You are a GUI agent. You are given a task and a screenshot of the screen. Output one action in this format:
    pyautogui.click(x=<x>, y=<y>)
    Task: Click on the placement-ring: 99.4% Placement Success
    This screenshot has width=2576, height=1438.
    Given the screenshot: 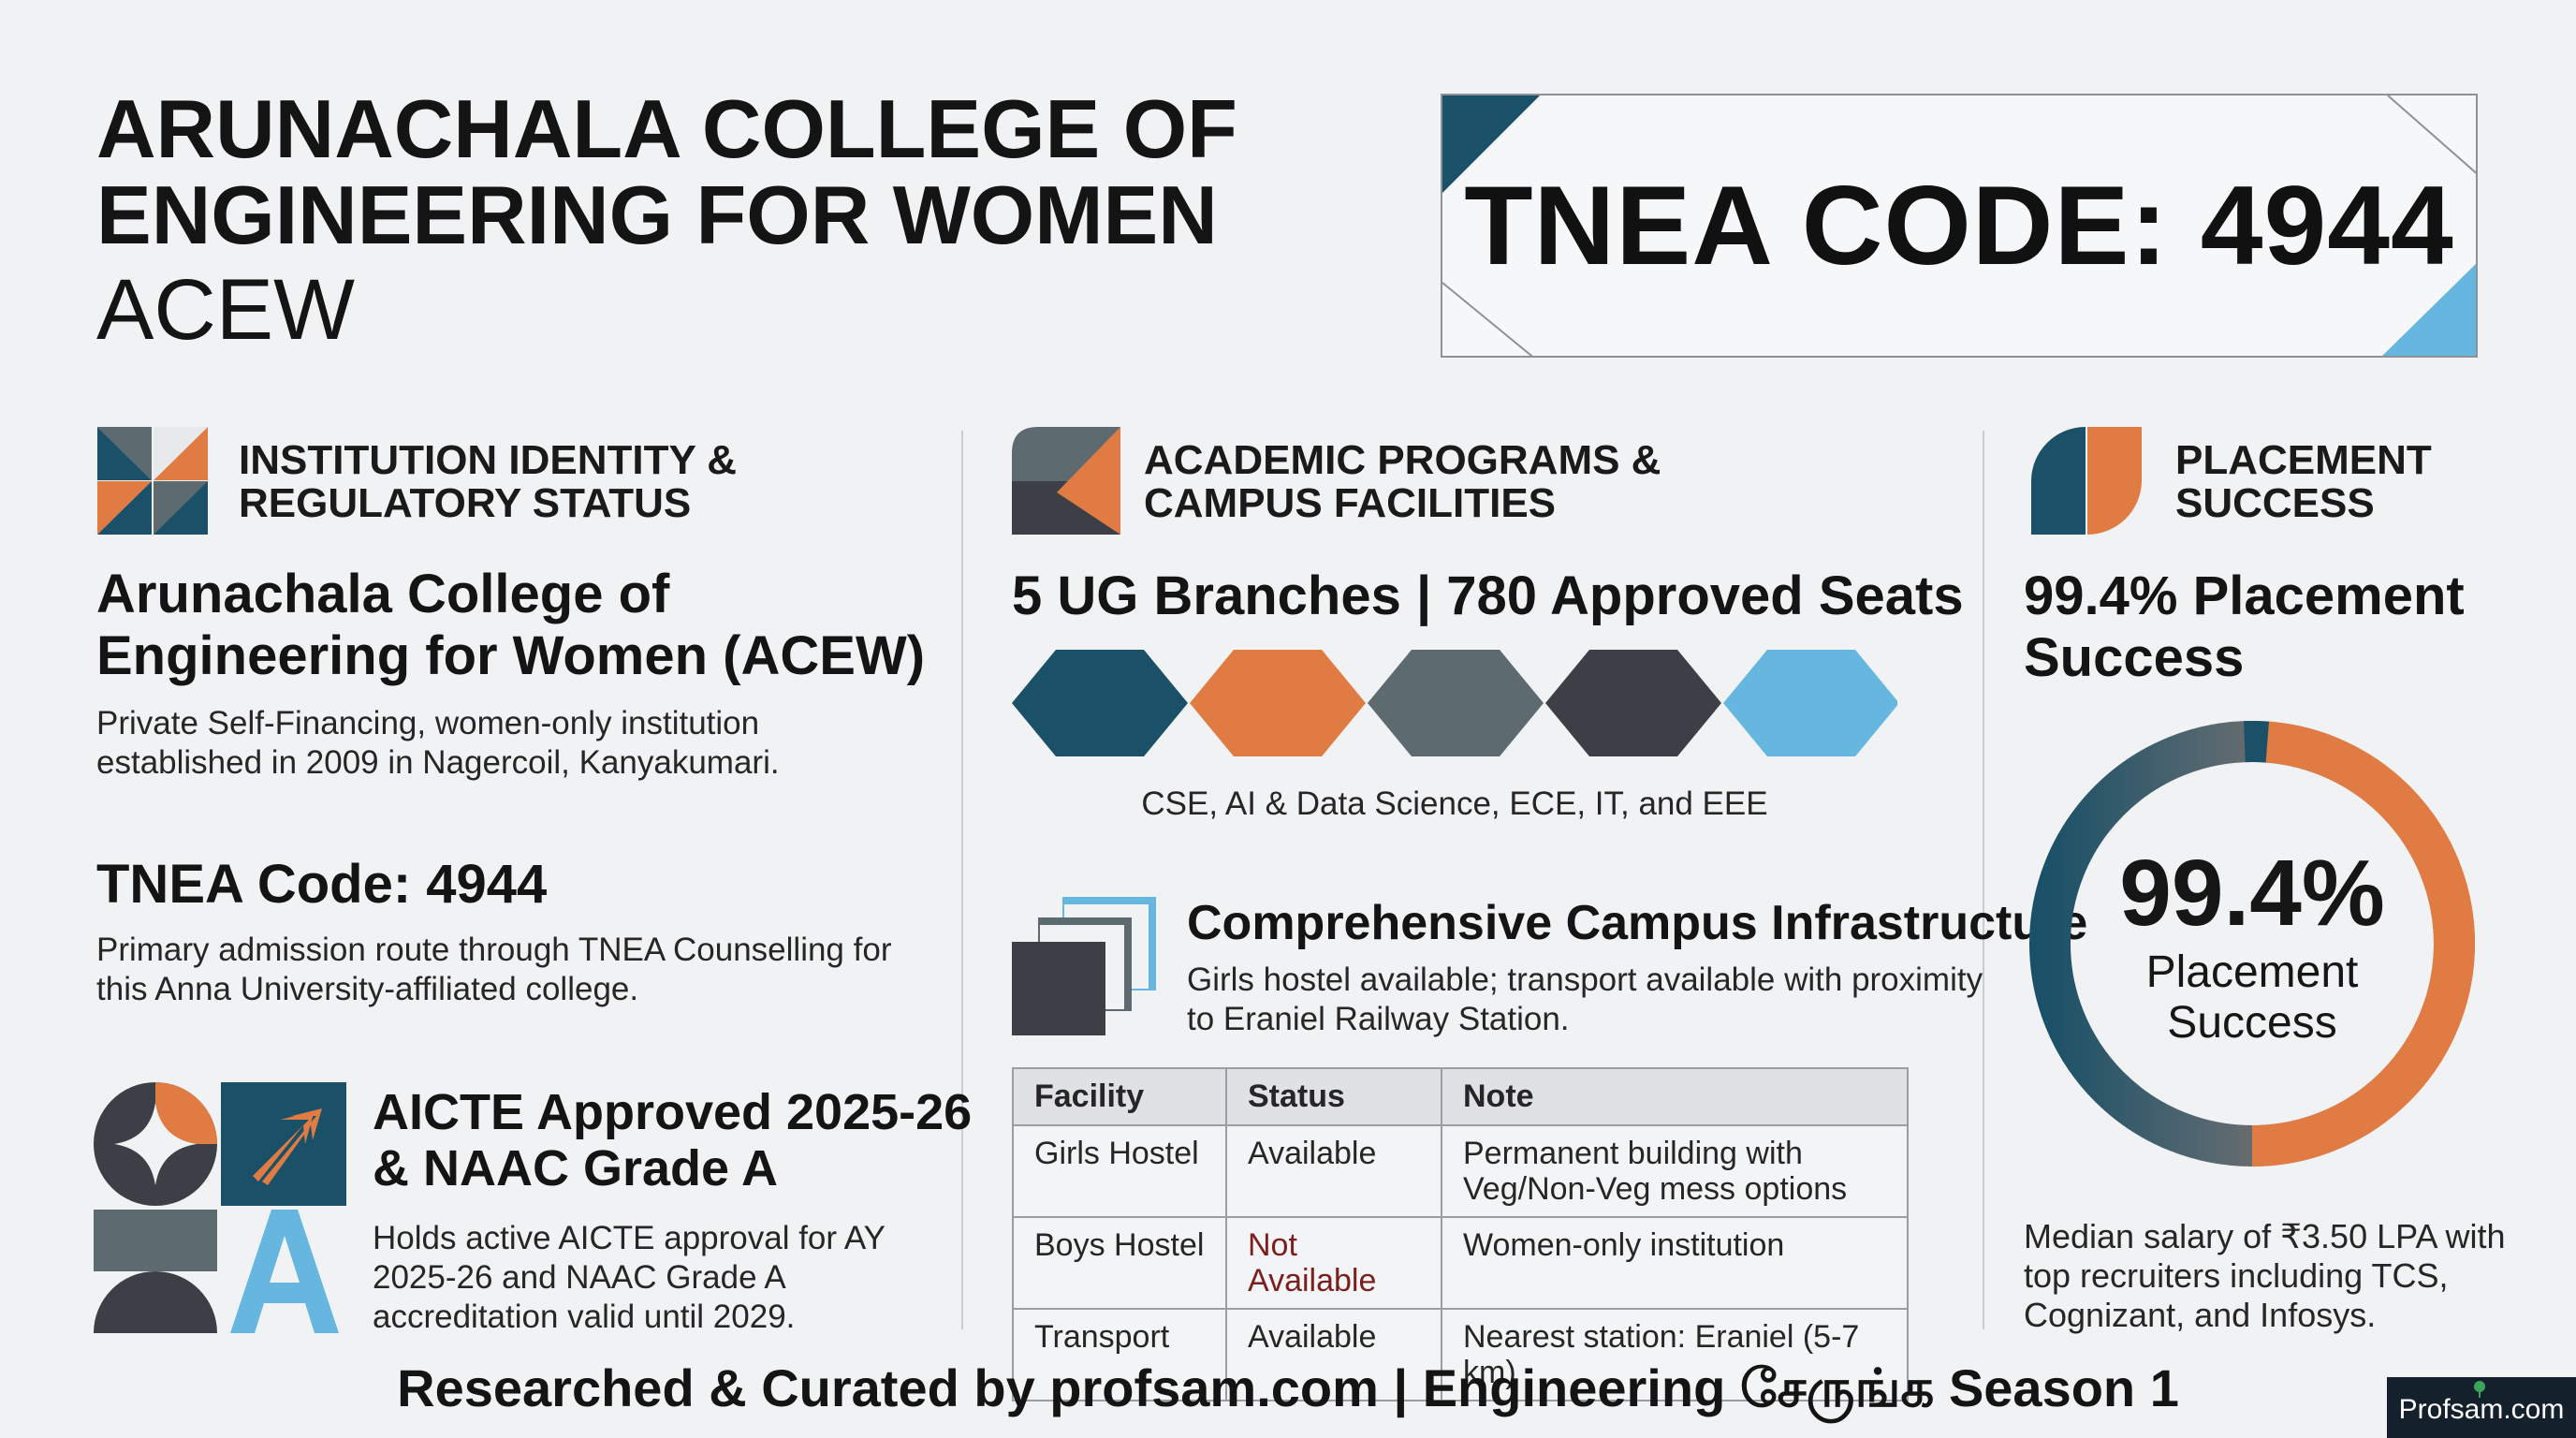 What is the action you would take?
    pyautogui.click(x=2252, y=943)
    